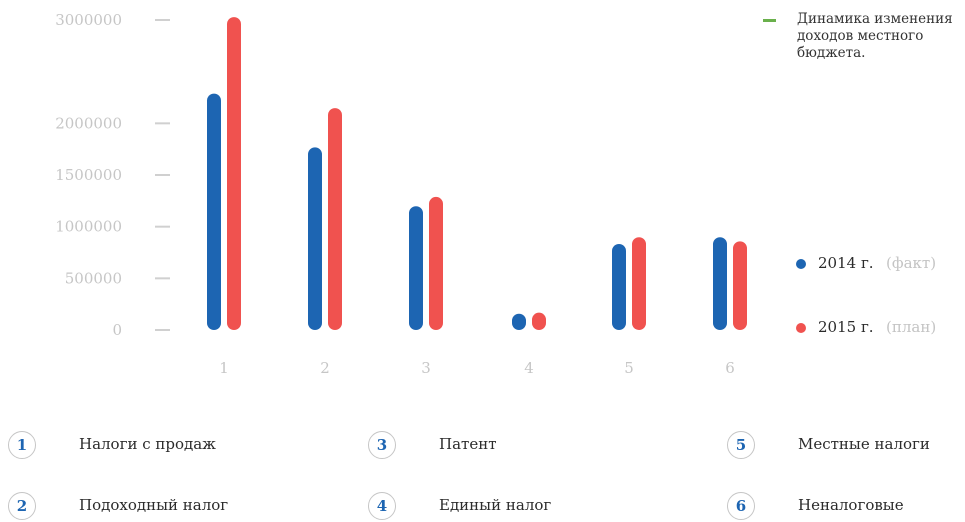 The image size is (965, 522). What do you see at coordinates (851, 505) in the screenshot?
I see `category-label: Неналоговые` at bounding box center [851, 505].